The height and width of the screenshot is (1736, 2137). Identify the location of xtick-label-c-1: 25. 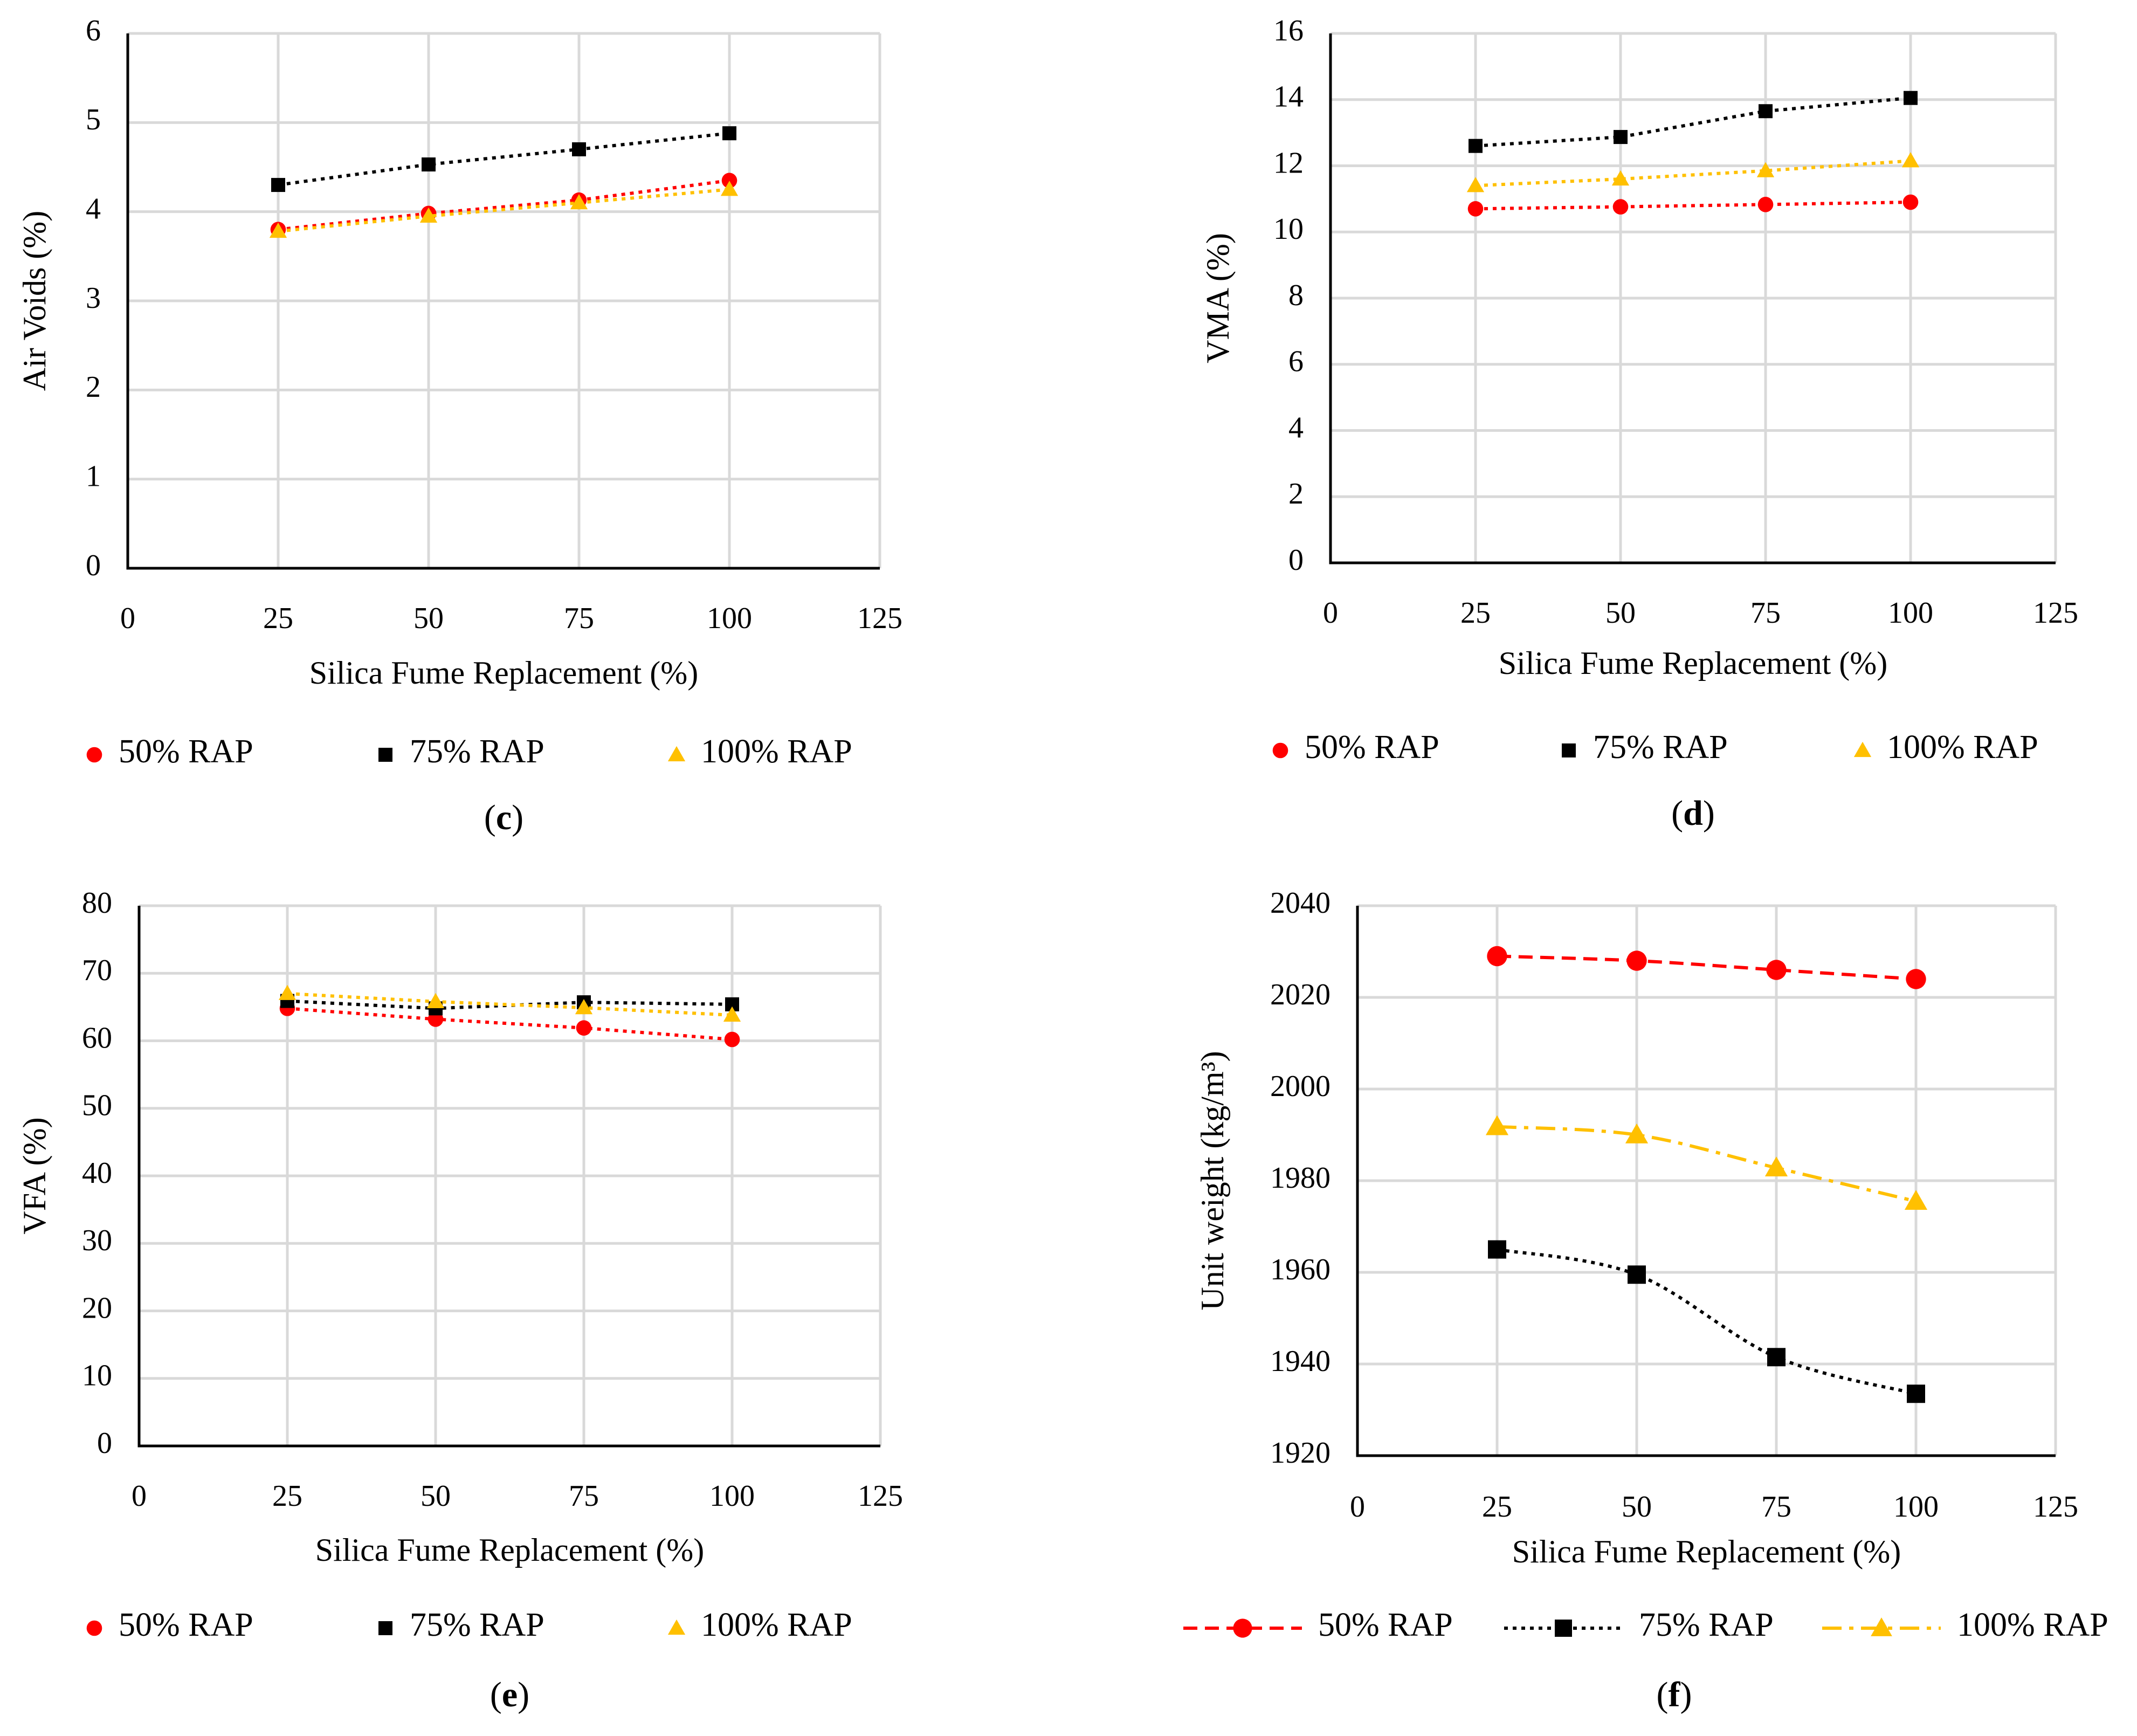
(278, 618).